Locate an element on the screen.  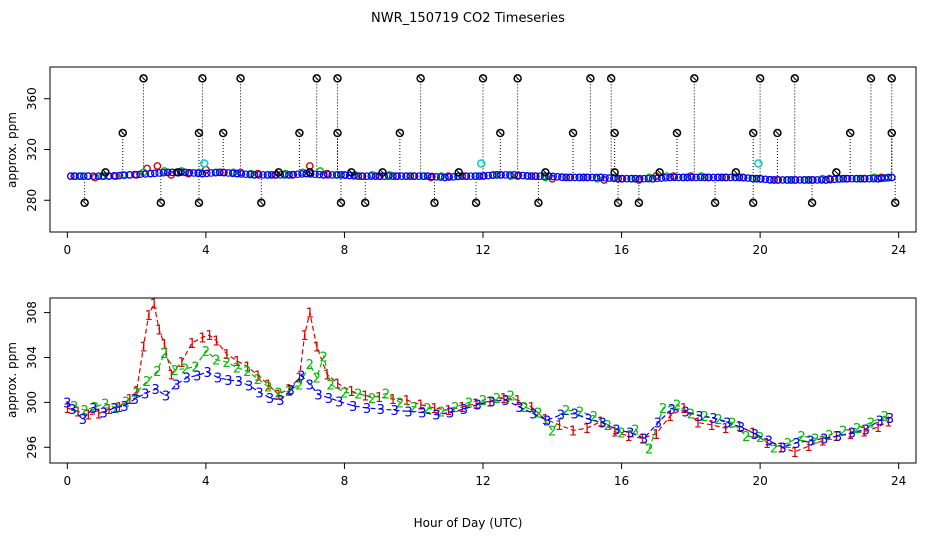
top-x-tick-label: 24 is located at coordinates (898, 250).